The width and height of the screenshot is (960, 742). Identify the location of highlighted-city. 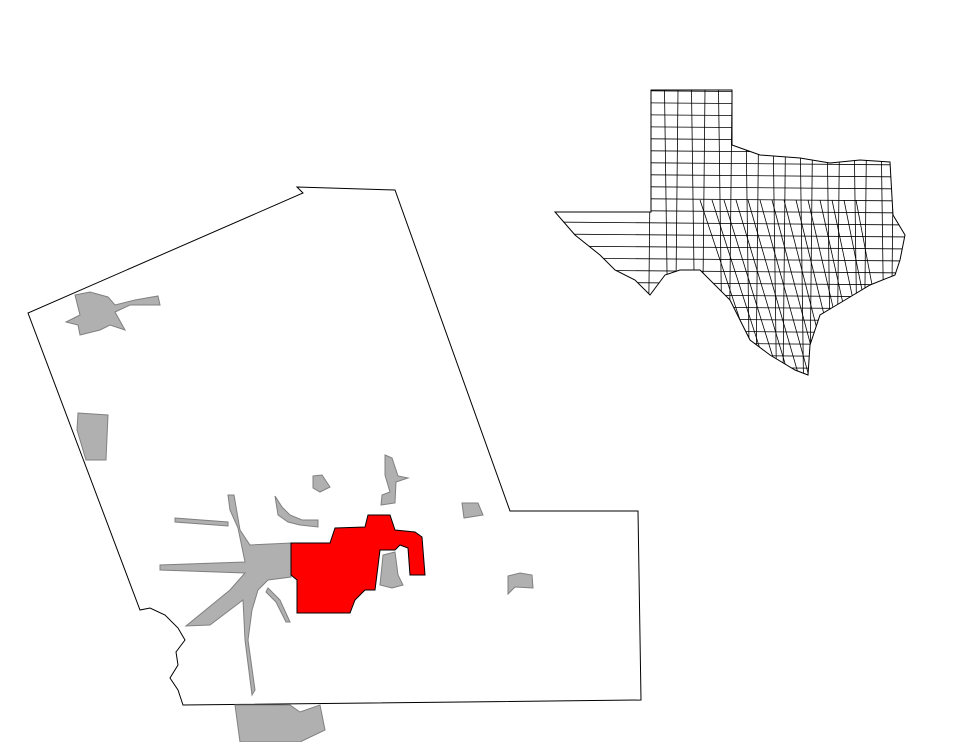
(358, 564).